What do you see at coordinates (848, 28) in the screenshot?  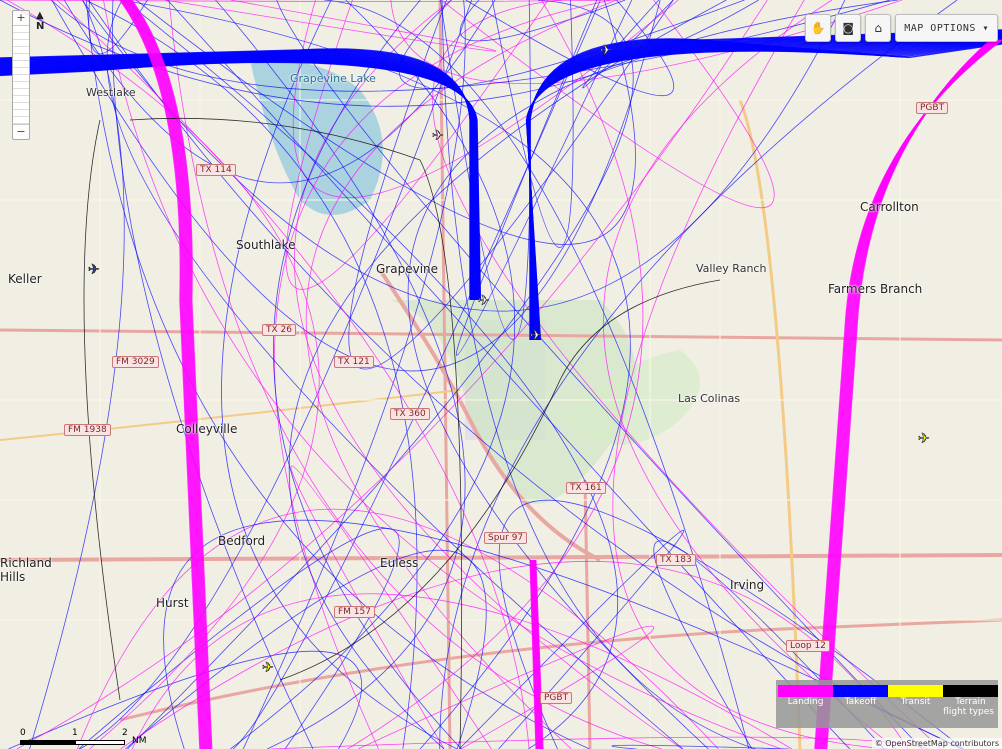 I see `screenshot-button: ◙` at bounding box center [848, 28].